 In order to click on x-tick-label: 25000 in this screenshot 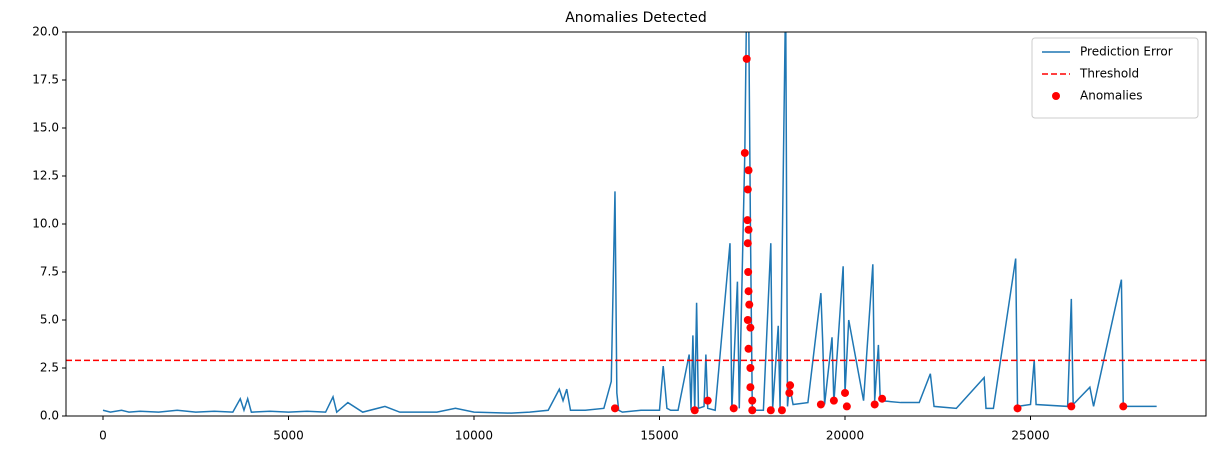, I will do `click(1030, 436)`.